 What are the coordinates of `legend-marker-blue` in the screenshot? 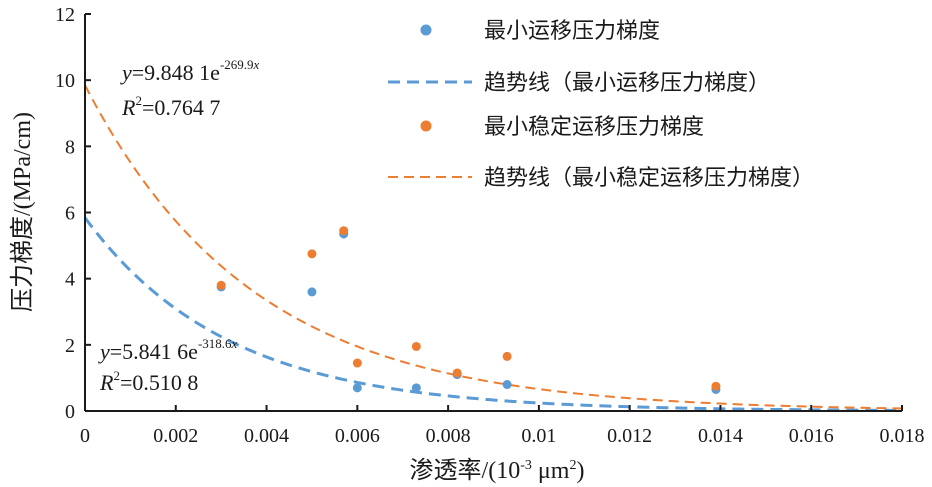 It's located at (426, 30).